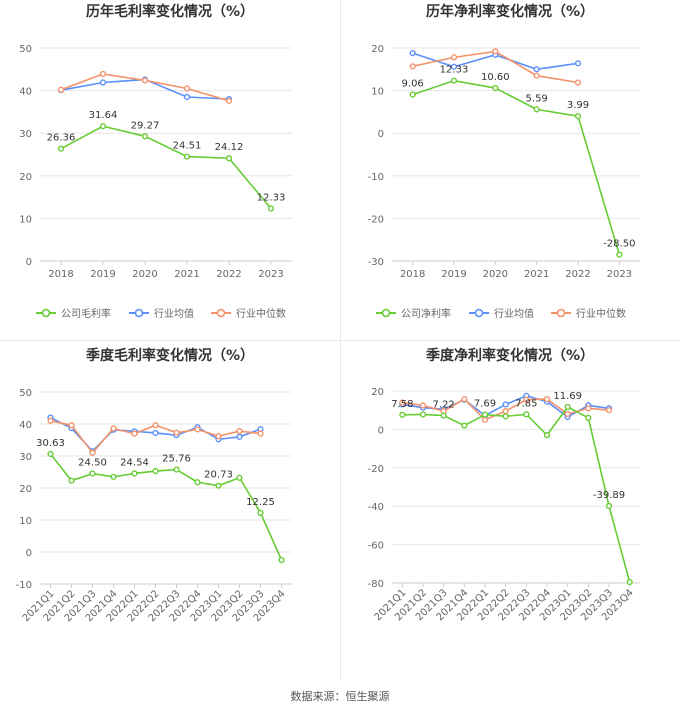 This screenshot has height=712, width=680. Describe the element at coordinates (174, 313) in the screenshot. I see `legend-label: 行业均值` at that location.